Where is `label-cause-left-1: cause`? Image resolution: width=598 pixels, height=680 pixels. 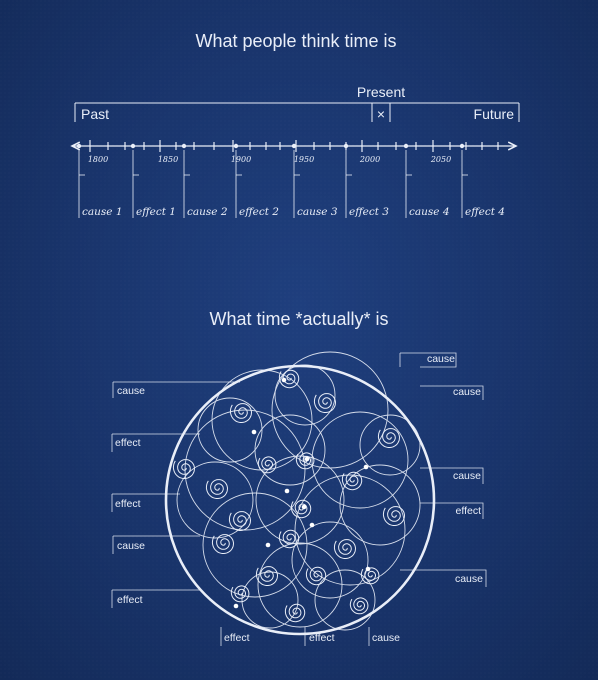
label-cause-left-1: cause is located at coordinates (131, 391).